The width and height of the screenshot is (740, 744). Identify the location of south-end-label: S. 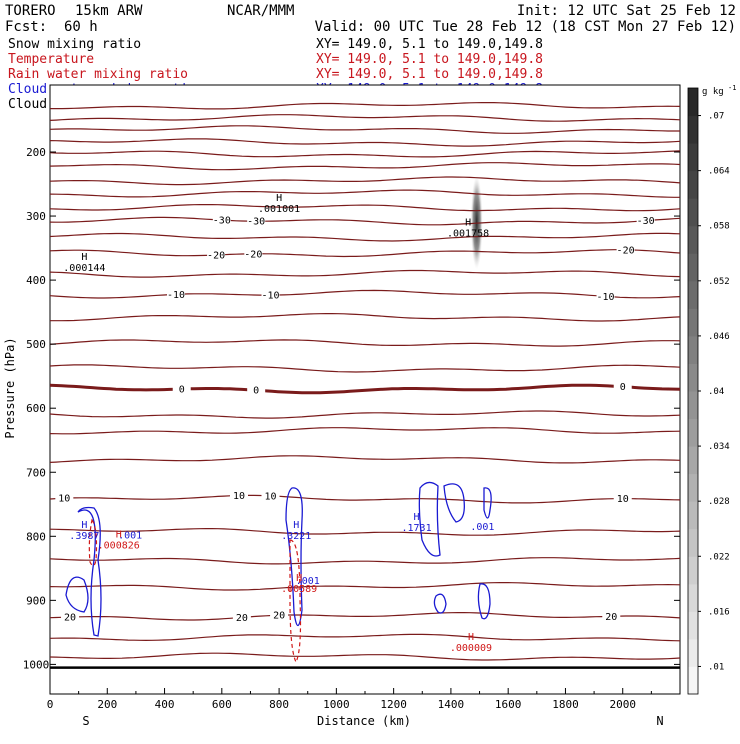
(85, 721).